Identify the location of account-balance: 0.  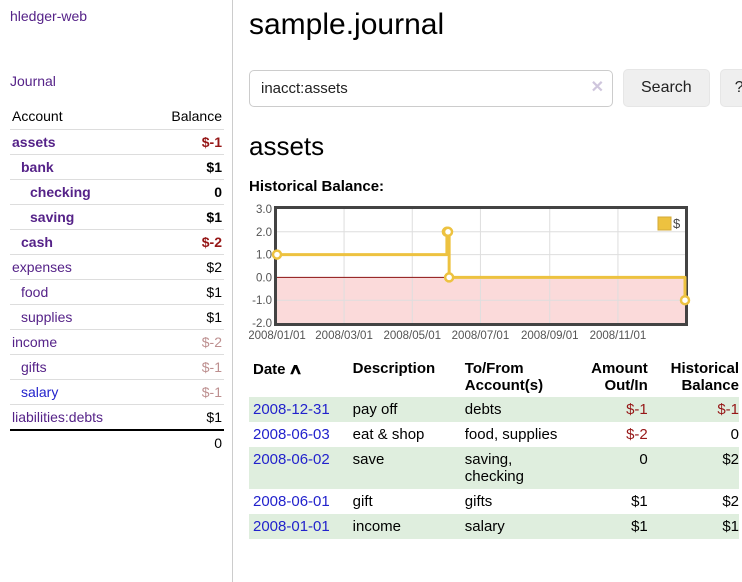
(184, 192).